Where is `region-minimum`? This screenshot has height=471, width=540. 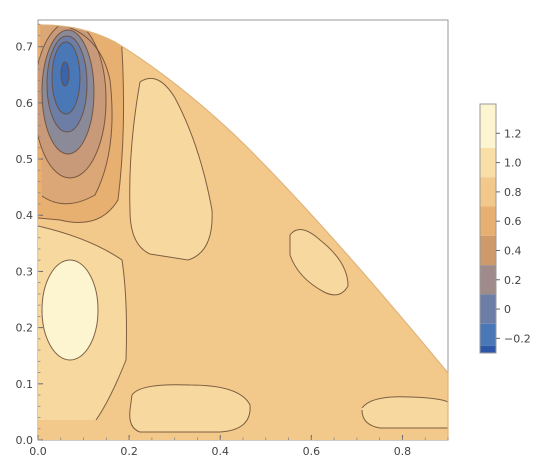 region-minimum is located at coordinates (65, 74).